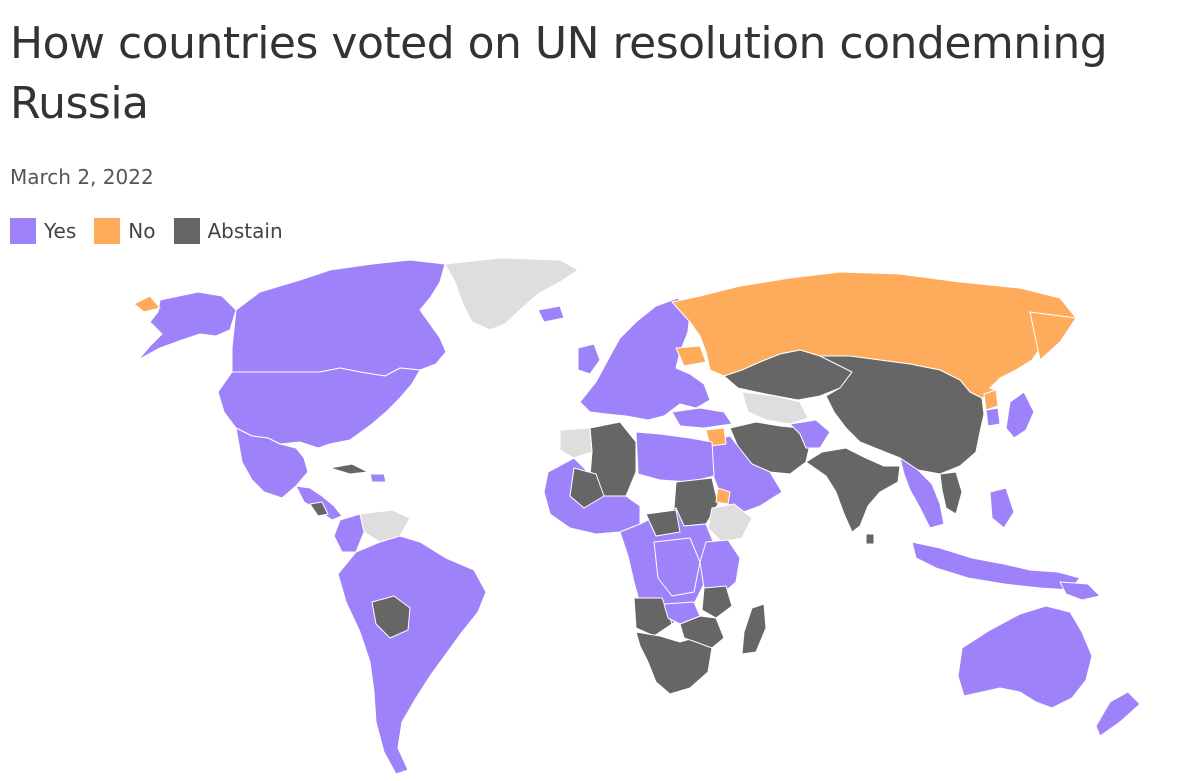 Image resolution: width=1200 pixels, height=781 pixels. What do you see at coordinates (775, 408) in the screenshot?
I see `Uzbekistan` at bounding box center [775, 408].